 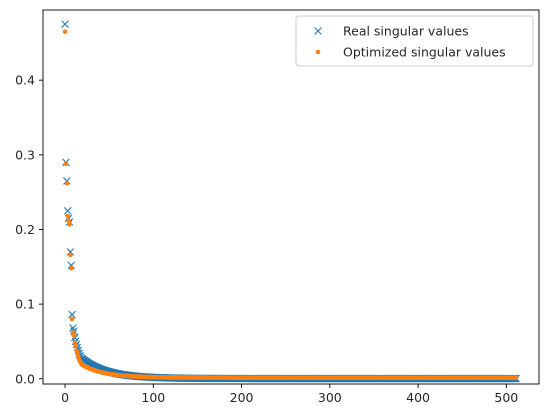 I want to click on y-tick-label: 0.0, so click(x=25, y=378).